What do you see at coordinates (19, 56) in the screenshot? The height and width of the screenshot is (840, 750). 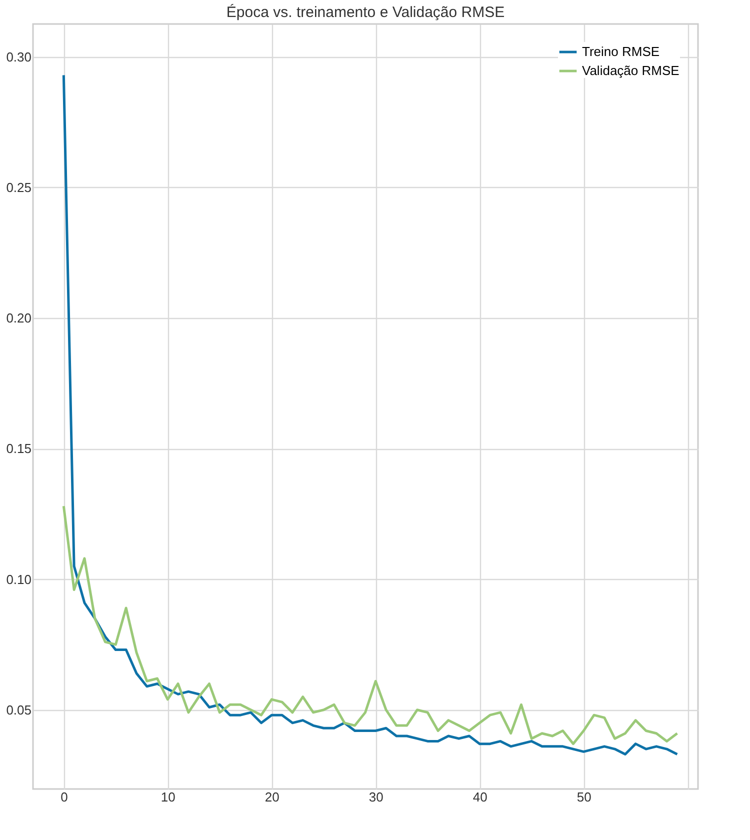 I see `y-tick-label: 0.30` at bounding box center [19, 56].